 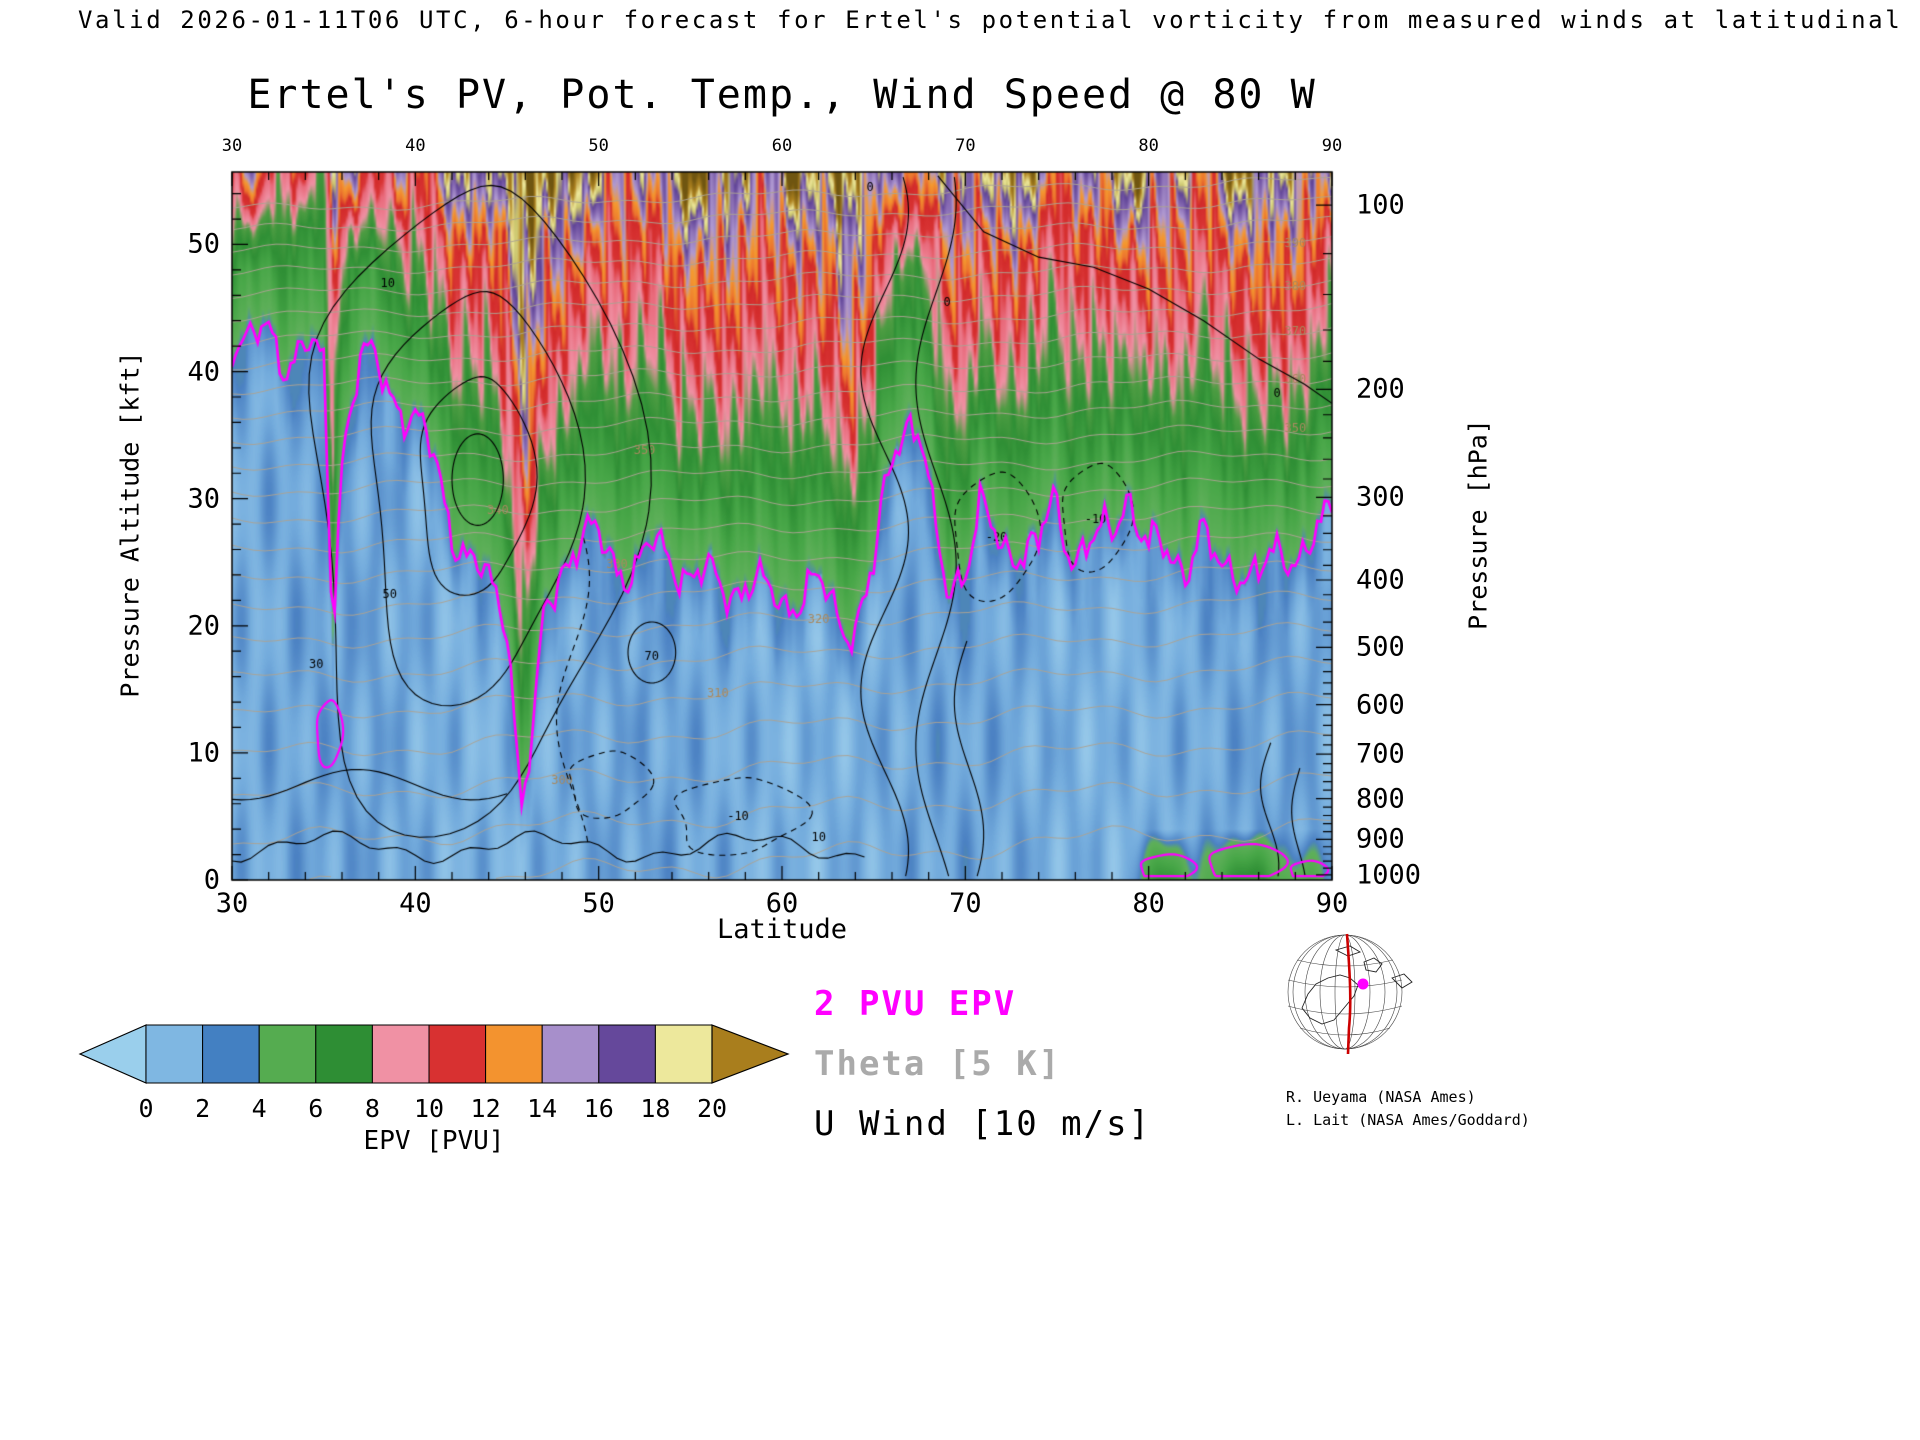 What do you see at coordinates (203, 1108) in the screenshot?
I see `colorbar-tick-label: 2` at bounding box center [203, 1108].